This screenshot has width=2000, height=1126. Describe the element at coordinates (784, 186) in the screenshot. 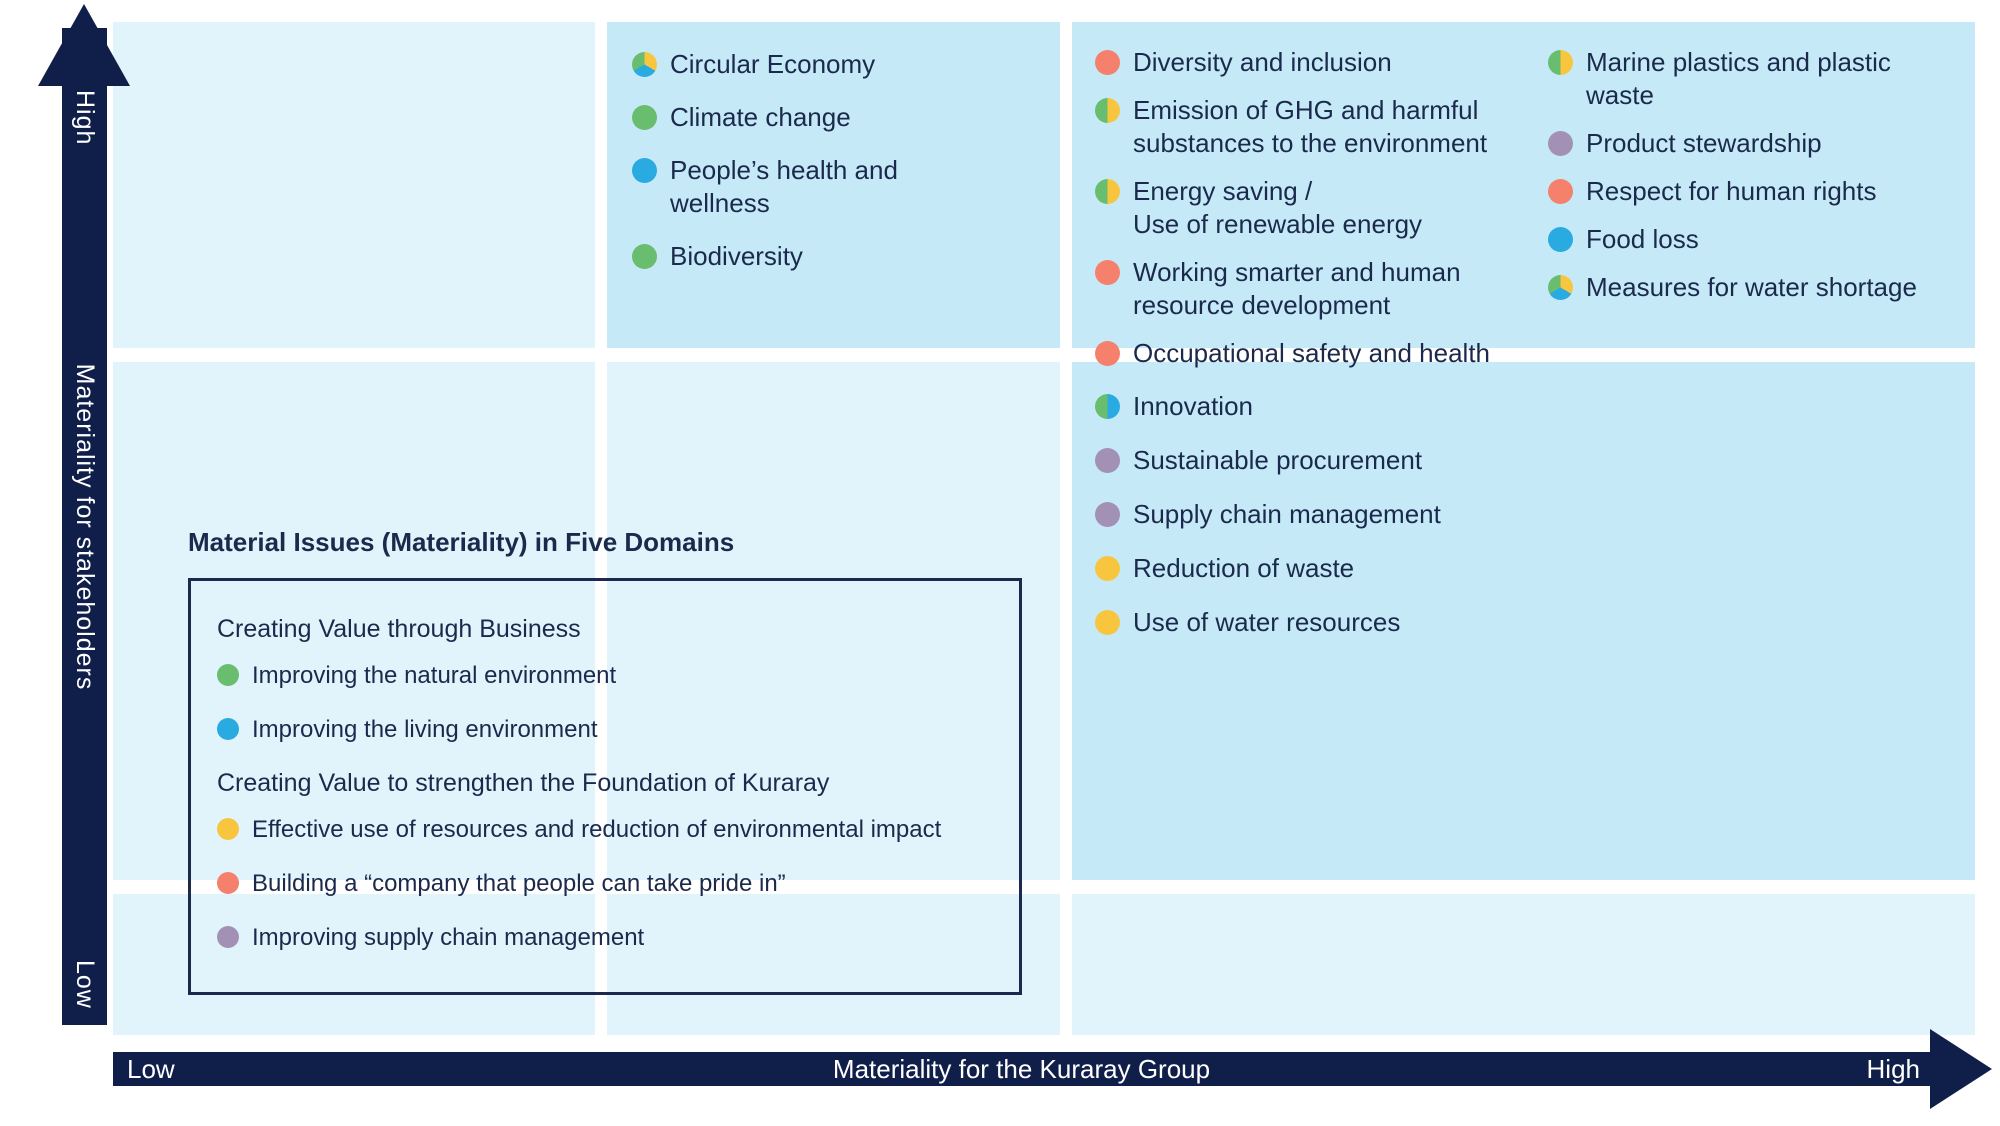

I see `item-label: People’s health and wellness` at that location.